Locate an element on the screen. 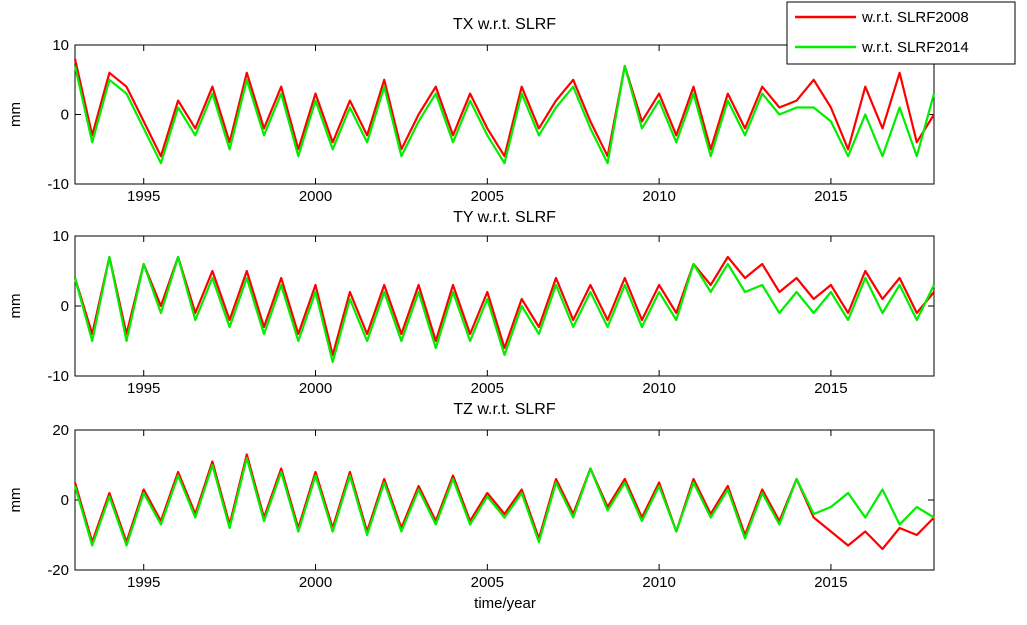  y-tick-label: -20 is located at coordinates (58, 570).